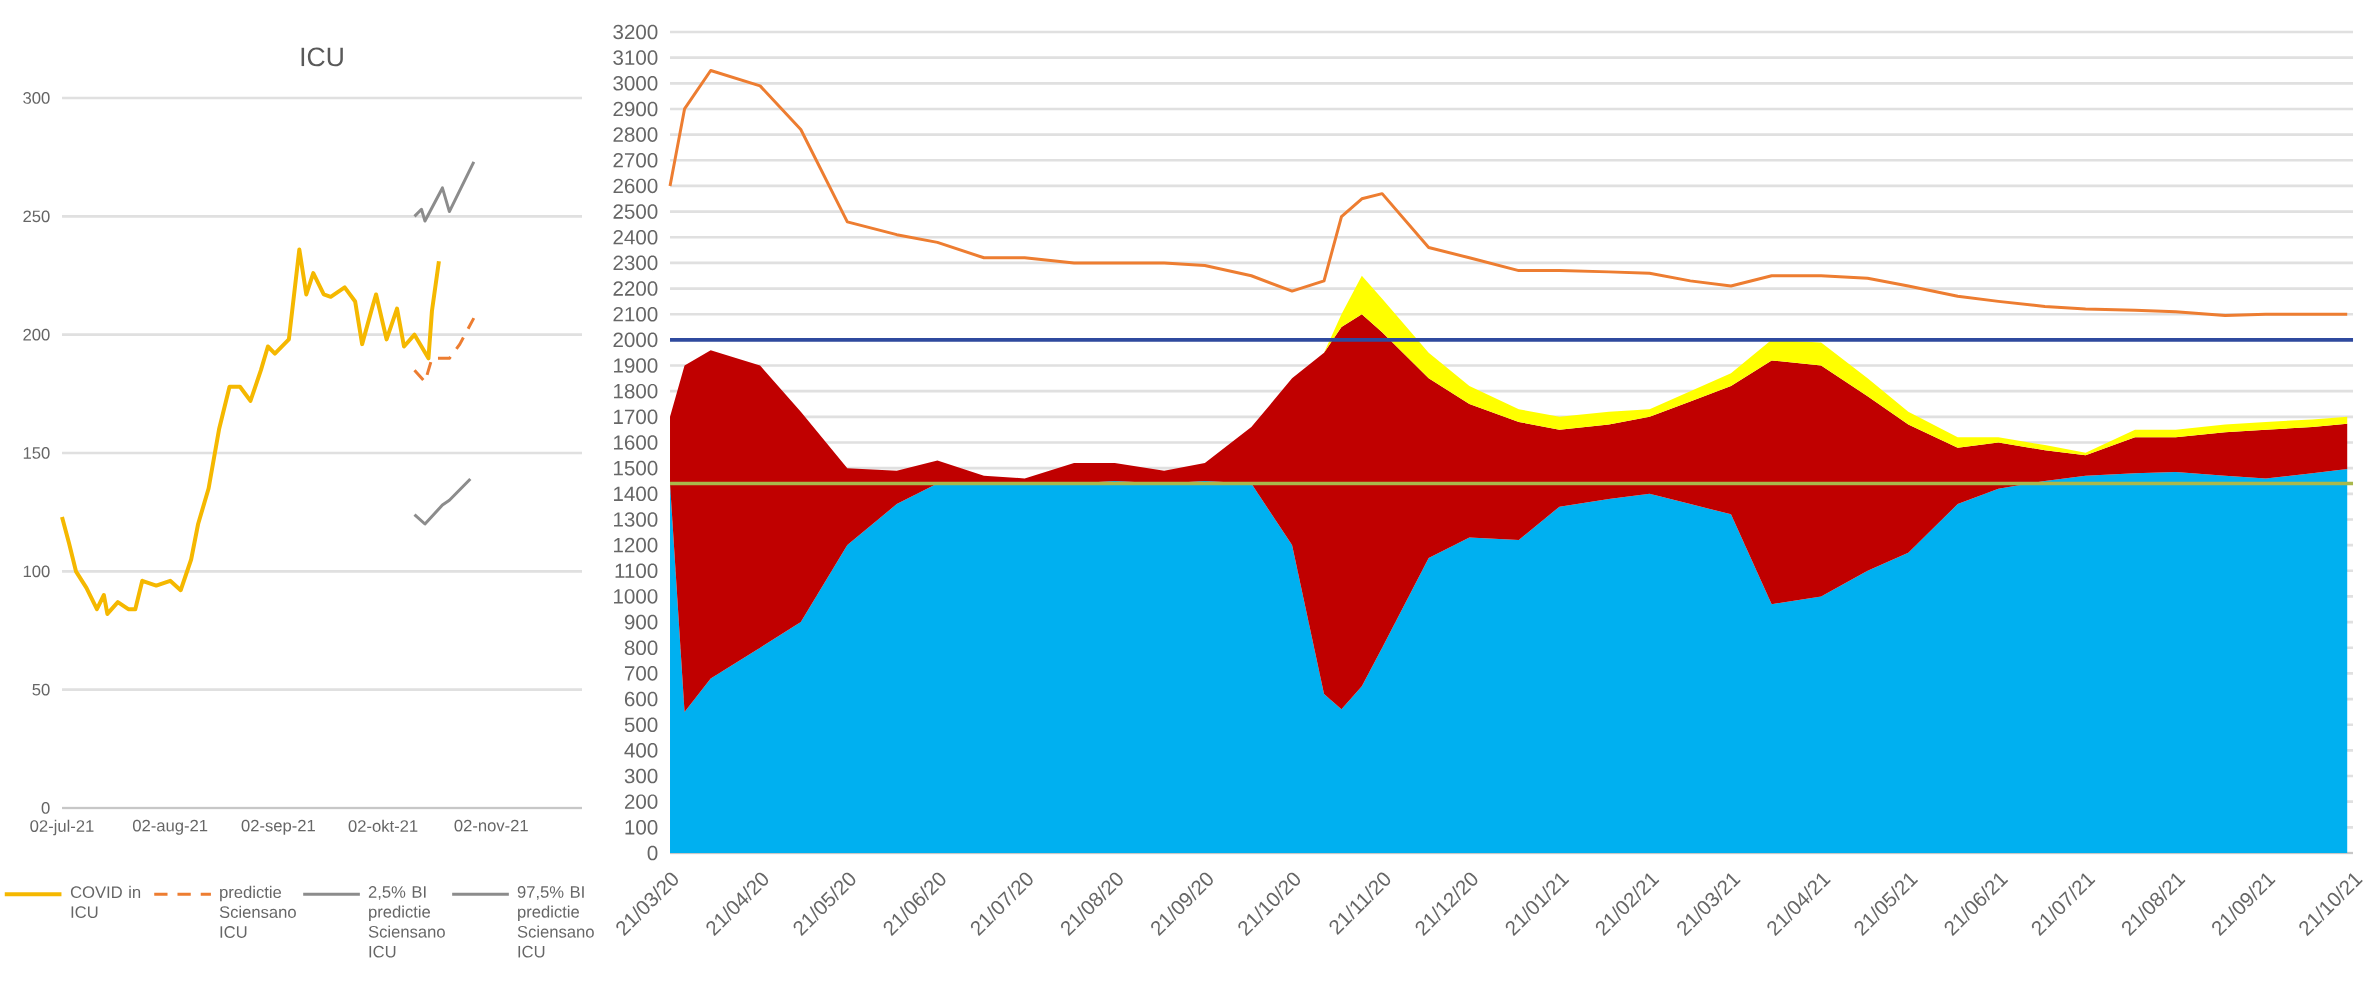 This screenshot has height=1008, width=2374. Describe the element at coordinates (635, 340) in the screenshot. I see `y-tick-label: 2000` at that location.